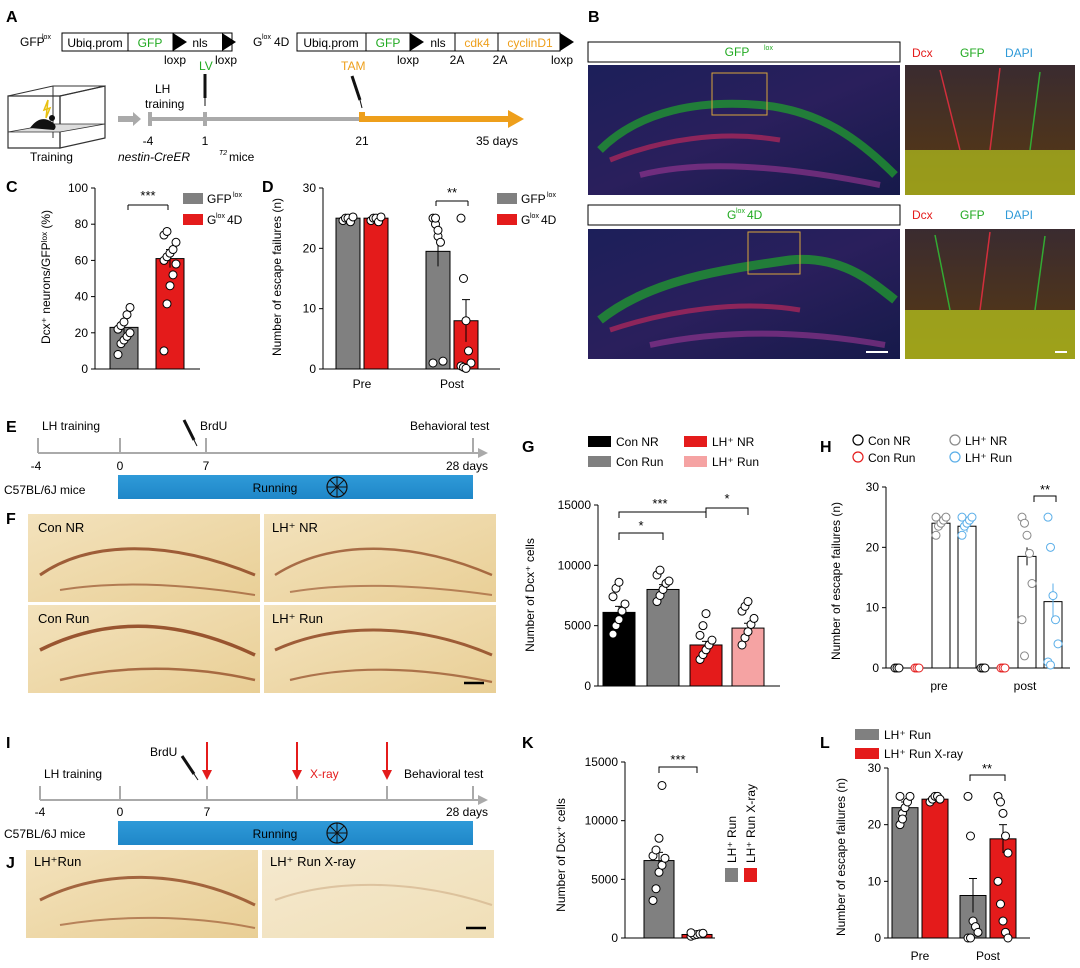  I want to click on channel-gfp: GFP, so click(972, 53).